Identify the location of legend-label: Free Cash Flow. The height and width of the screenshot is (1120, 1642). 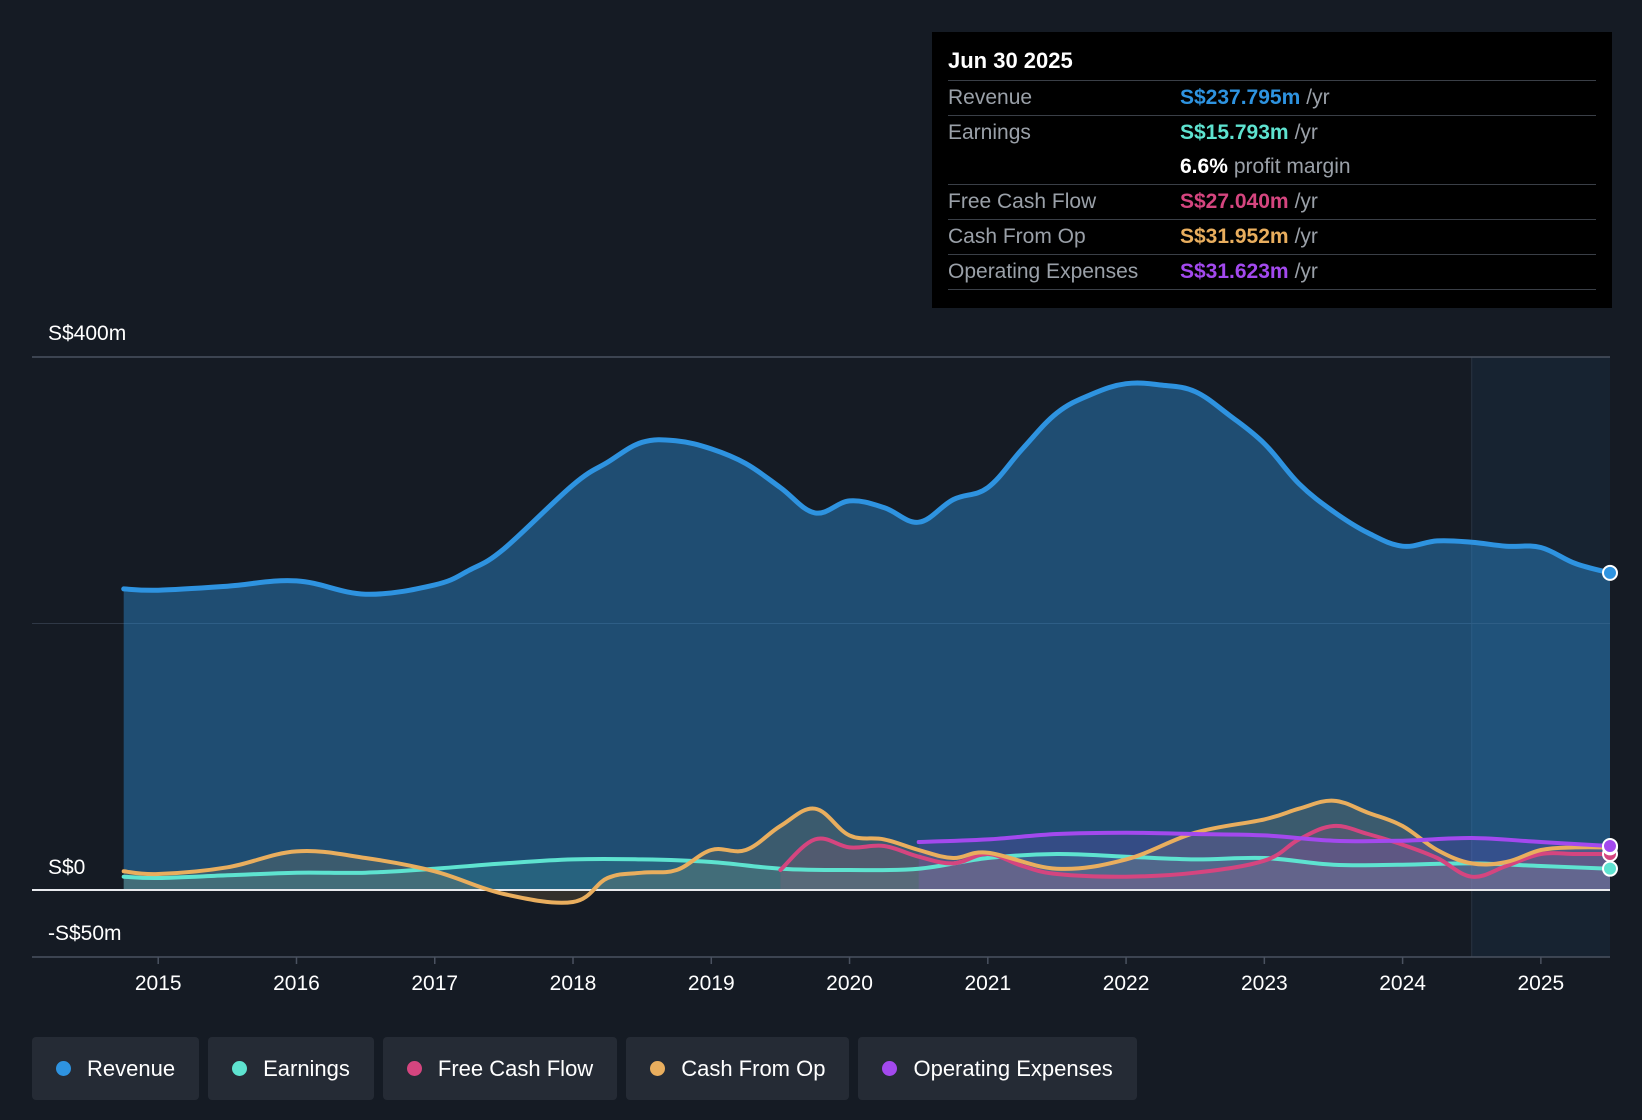
(515, 1068).